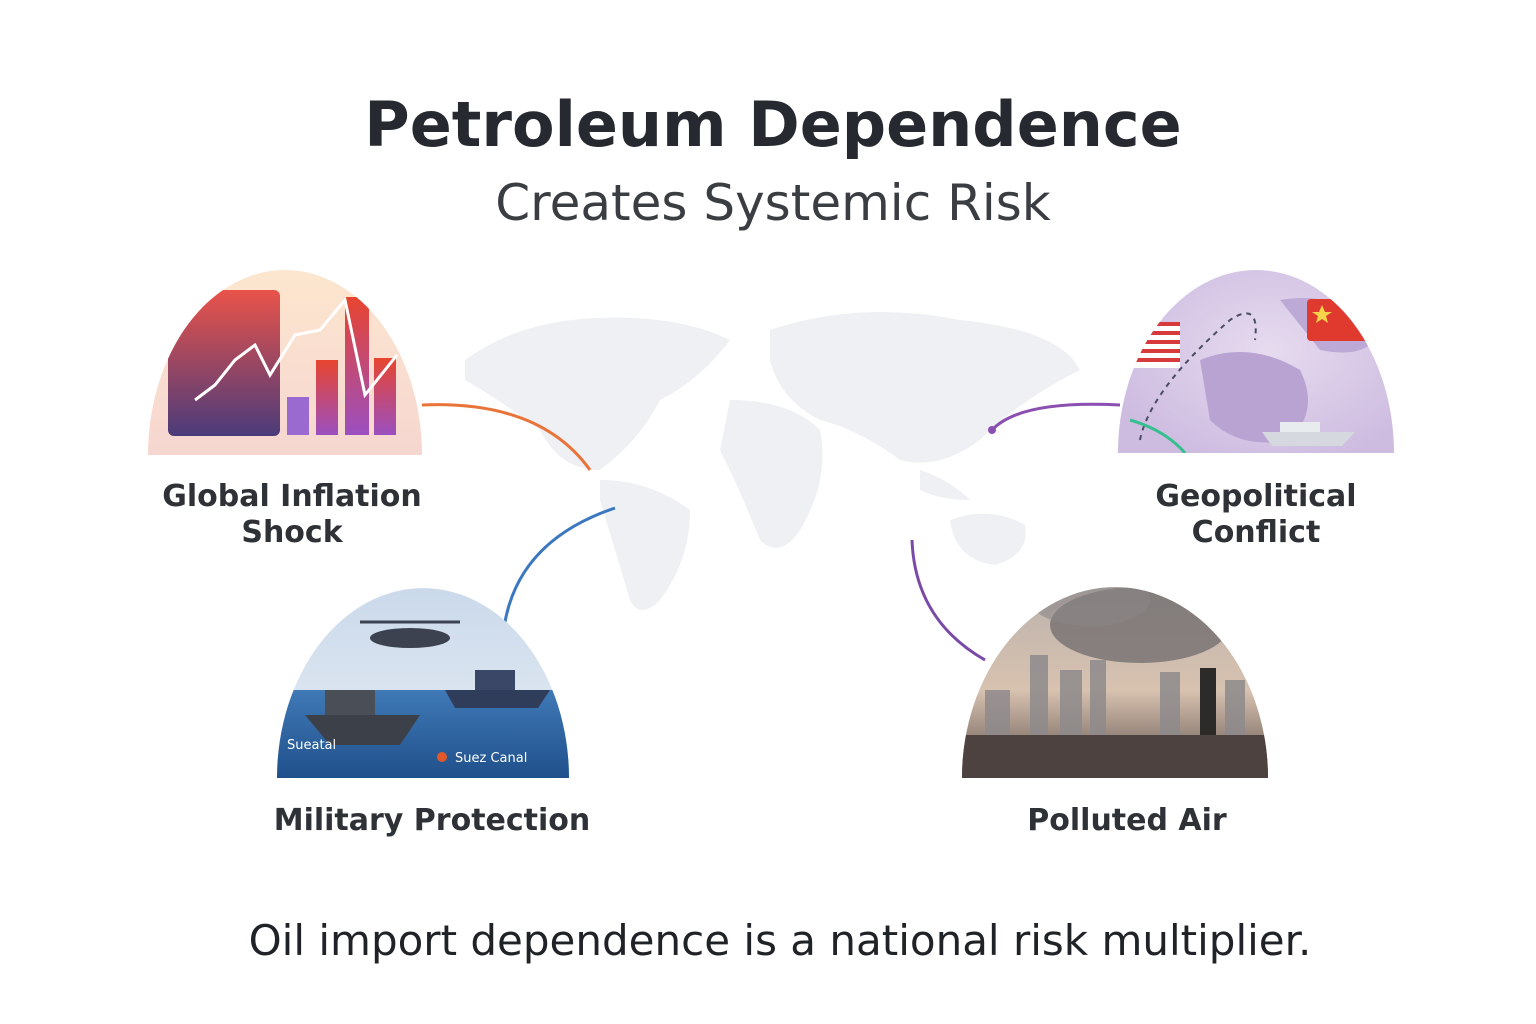 The image size is (1536, 1024). Describe the element at coordinates (1256, 361) in the screenshot. I see `geopolitics-illustration` at that location.